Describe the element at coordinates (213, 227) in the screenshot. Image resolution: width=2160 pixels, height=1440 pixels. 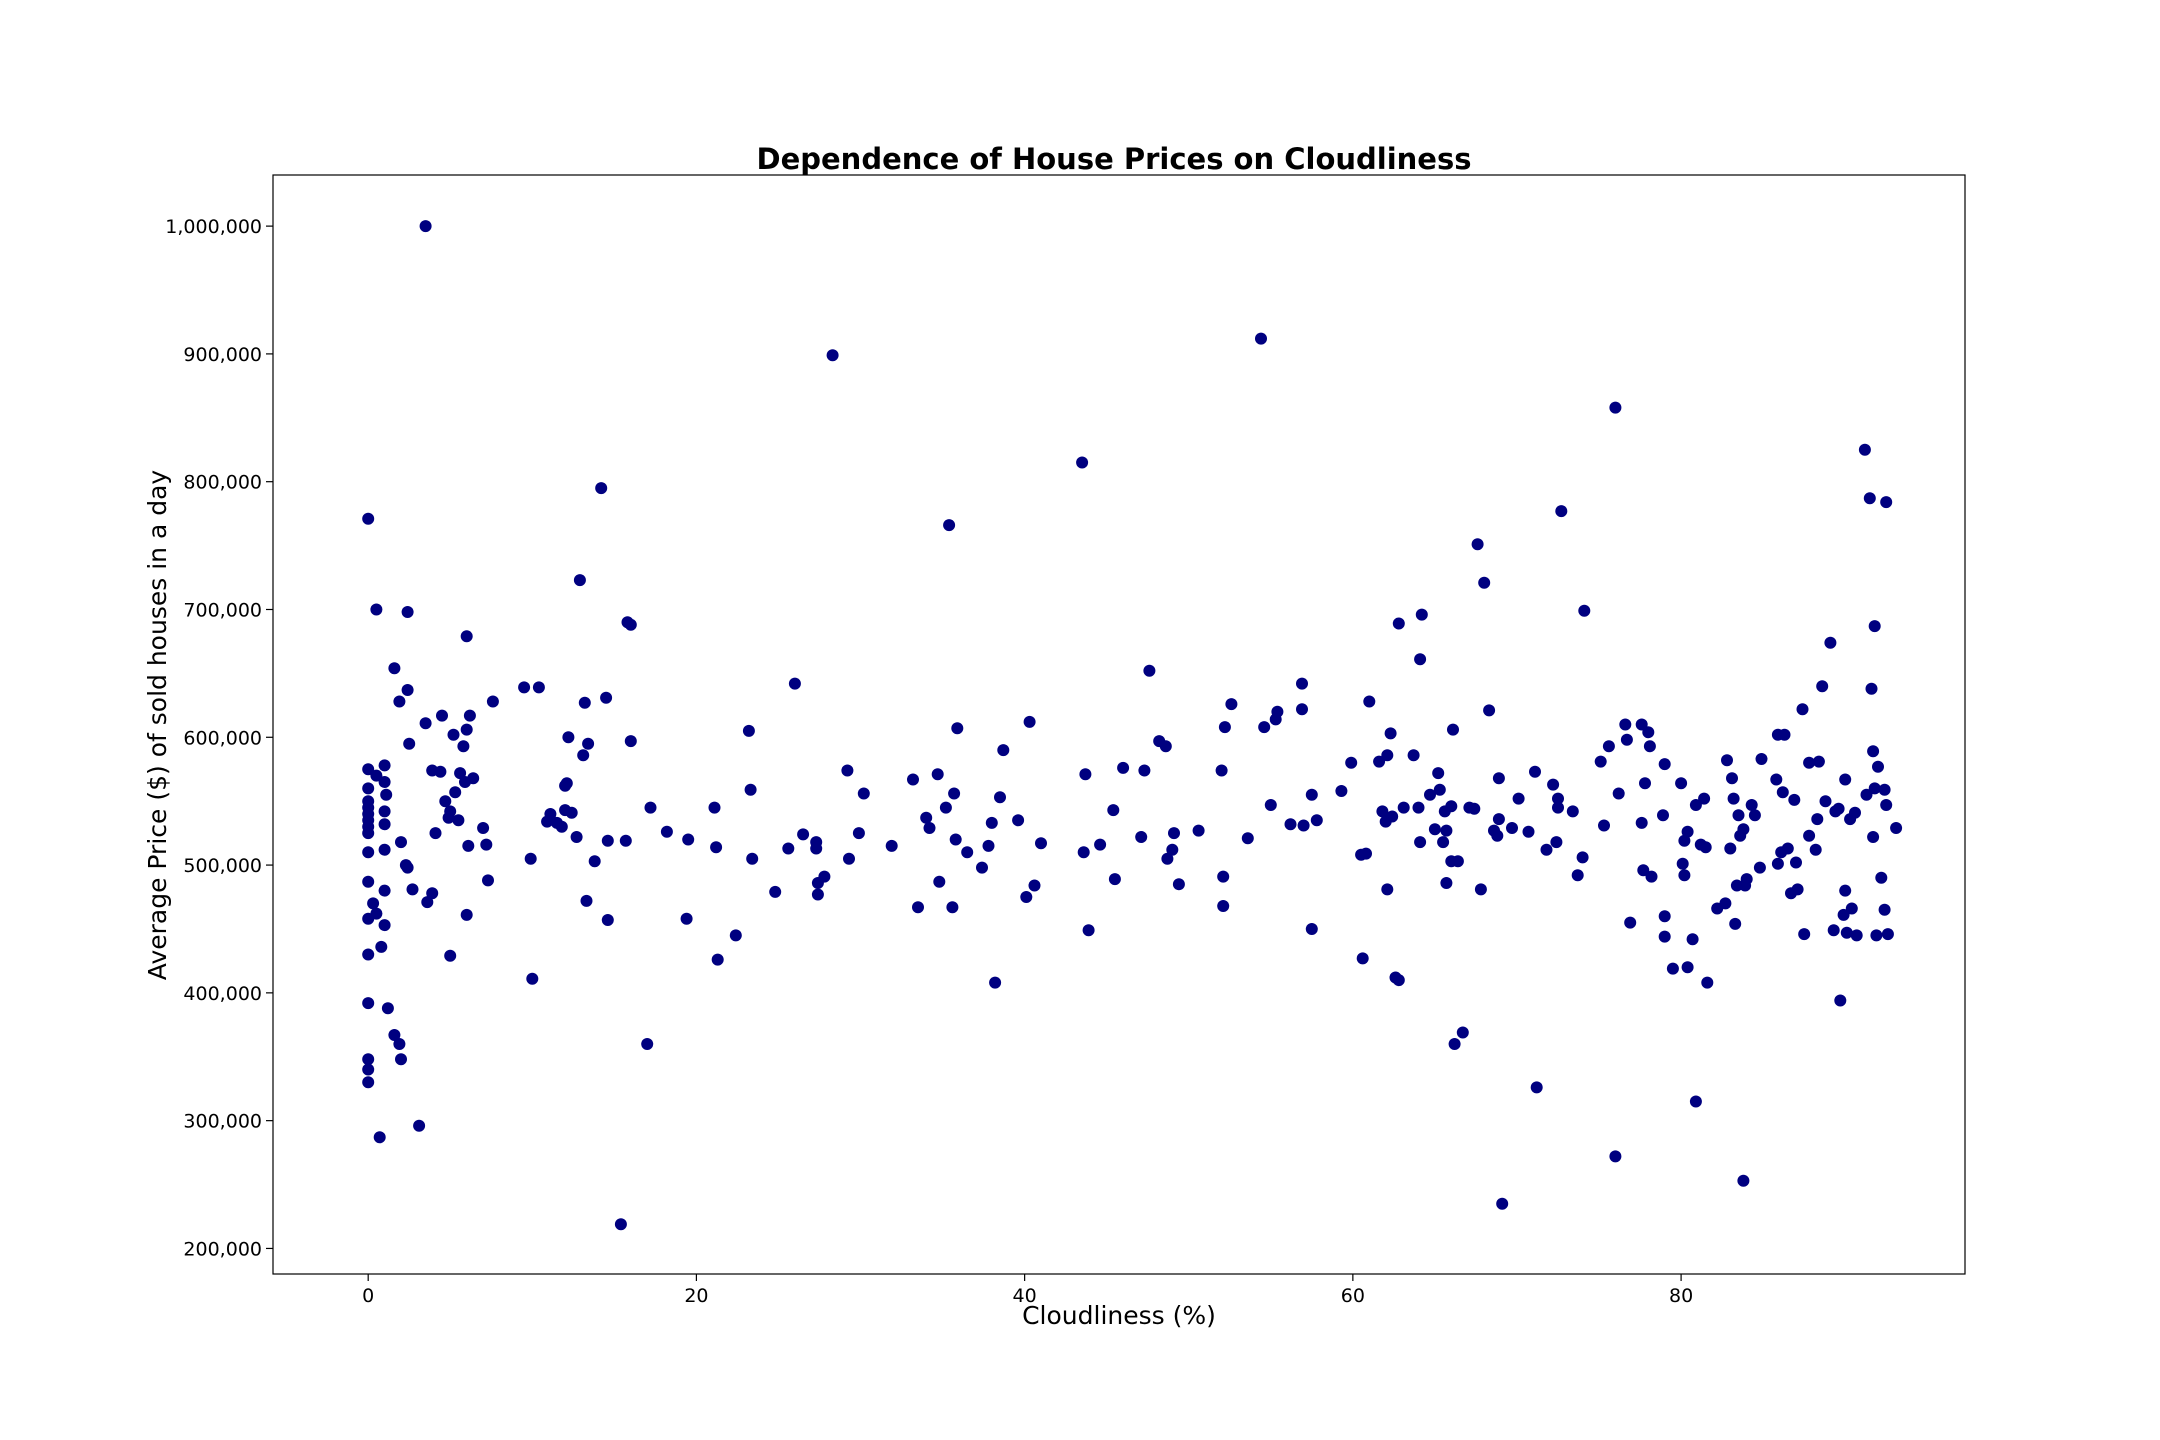
I see `y-tick-label: 1,000,000` at that location.